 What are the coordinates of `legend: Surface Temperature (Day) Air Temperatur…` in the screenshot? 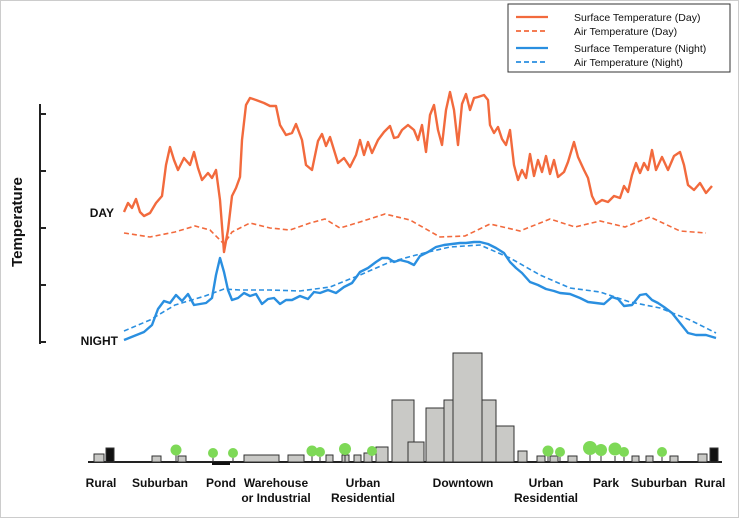 It's located at (619, 38).